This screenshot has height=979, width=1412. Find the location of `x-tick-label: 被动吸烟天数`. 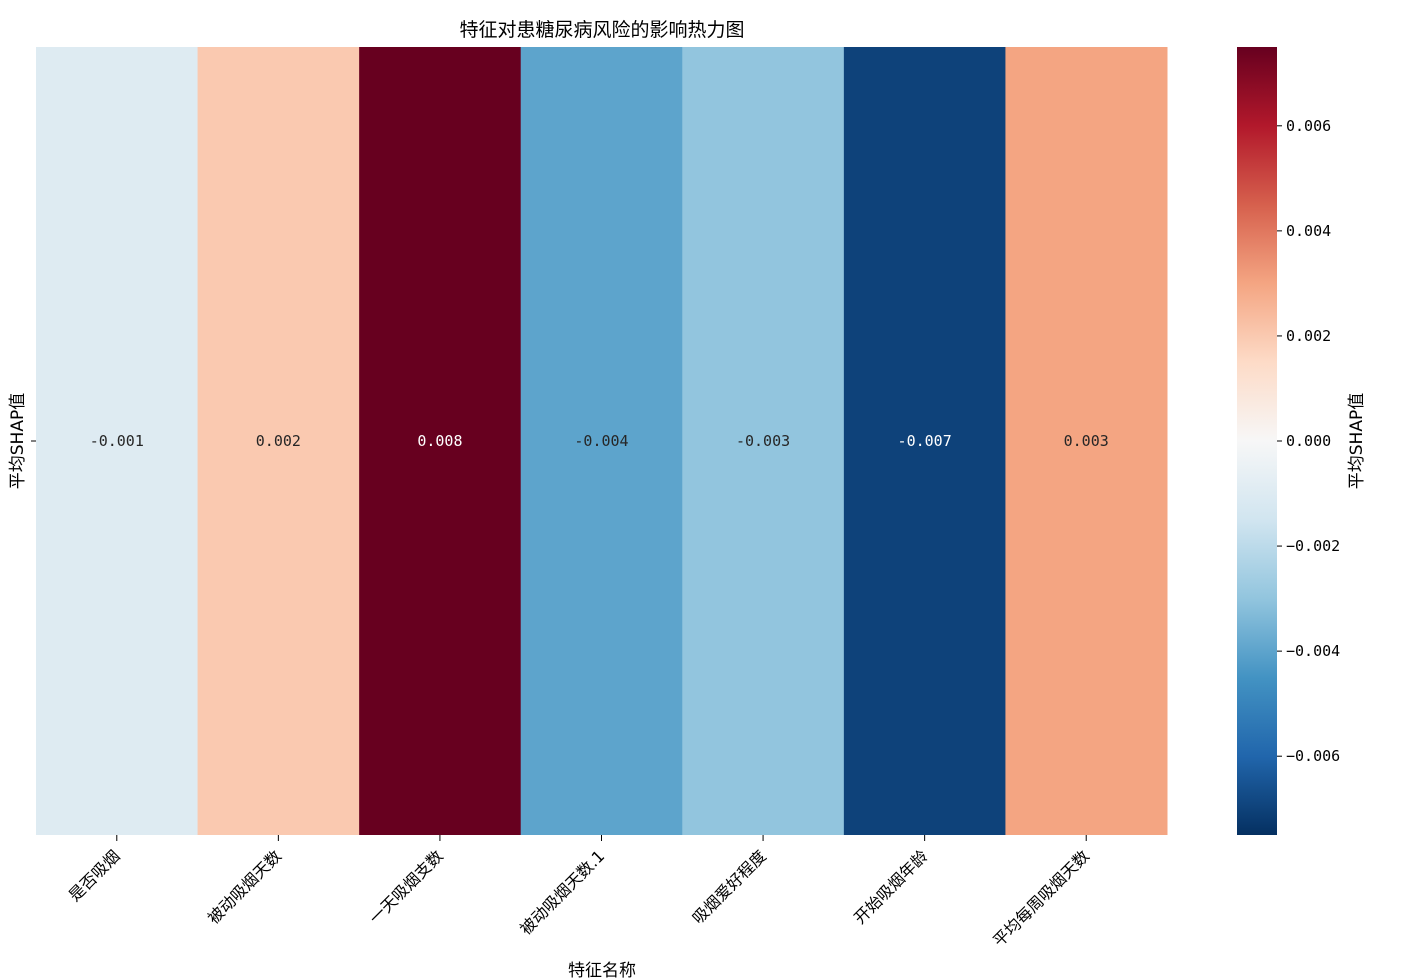

x-tick-label: 被动吸烟天数 is located at coordinates (244, 886).